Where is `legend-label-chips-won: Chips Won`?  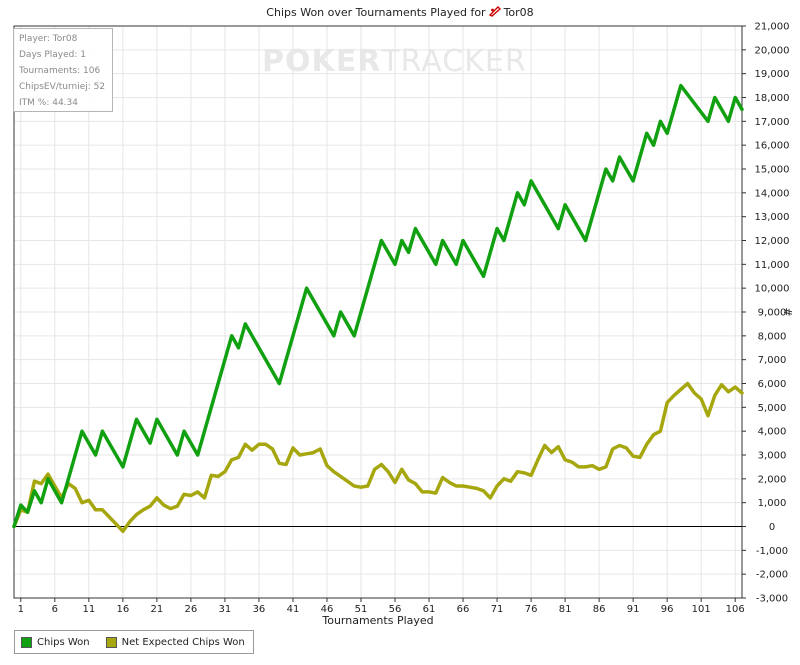 legend-label-chips-won: Chips Won is located at coordinates (63, 642).